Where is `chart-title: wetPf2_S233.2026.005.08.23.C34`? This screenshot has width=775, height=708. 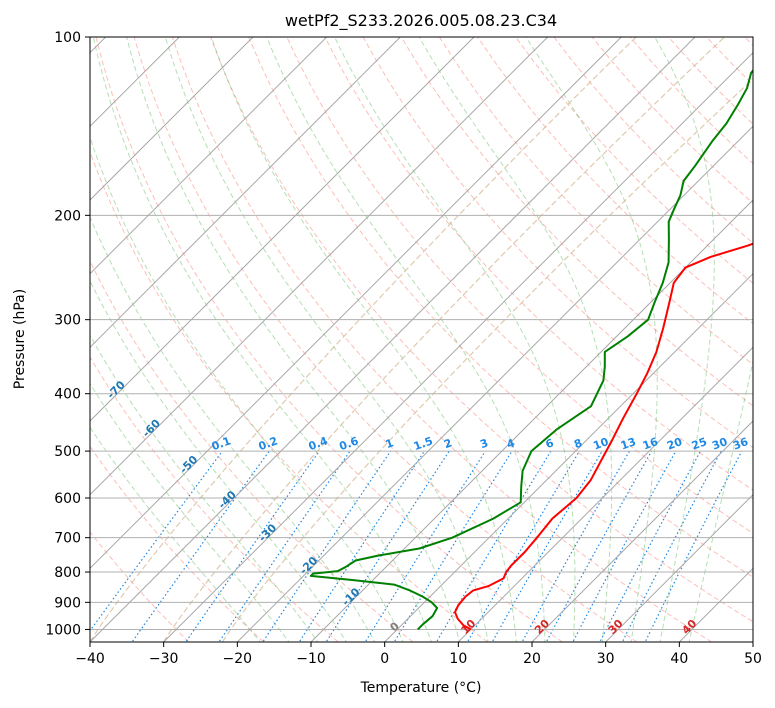
chart-title: wetPf2_S233.2026.005.08.23.C34 is located at coordinates (421, 21).